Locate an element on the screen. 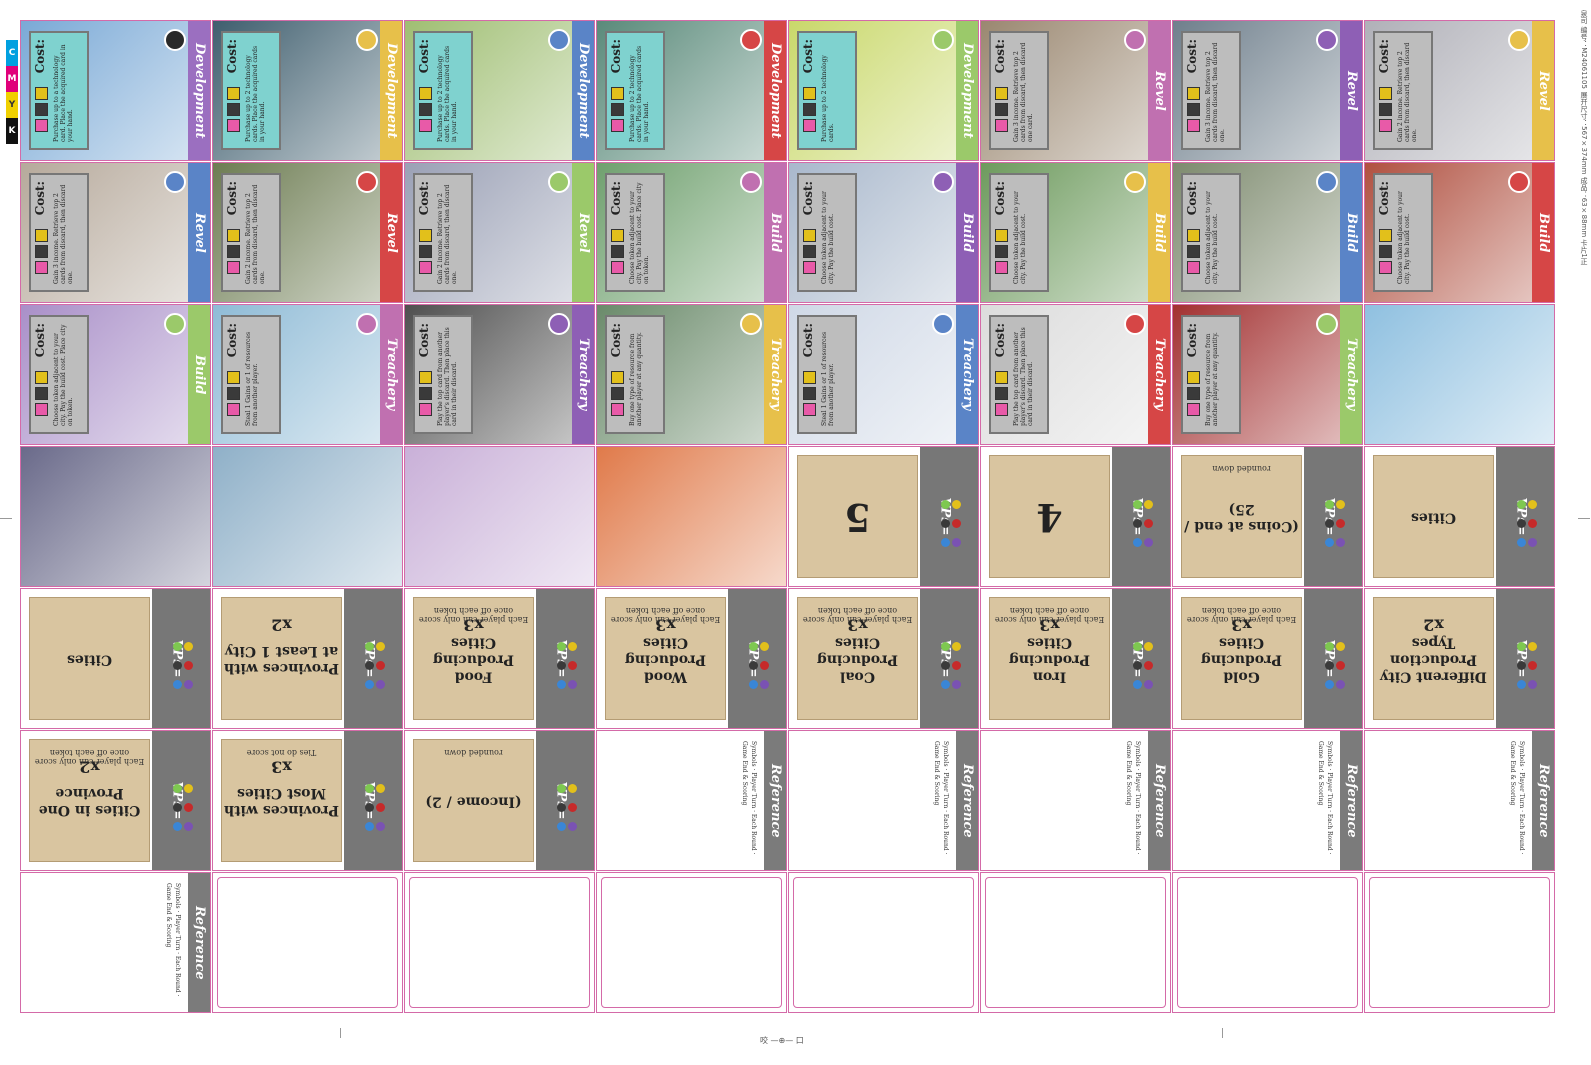 Image resolution: width=1591 pixels, height=1065 pixels. reference-band: Reference is located at coordinates (775, 800).